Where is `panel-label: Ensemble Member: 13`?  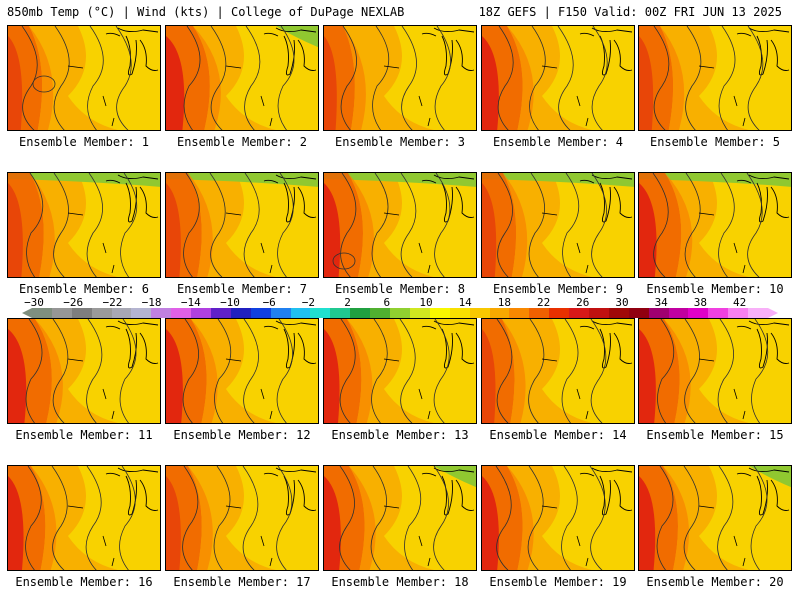
panel-label: Ensemble Member: 13 is located at coordinates (400, 435).